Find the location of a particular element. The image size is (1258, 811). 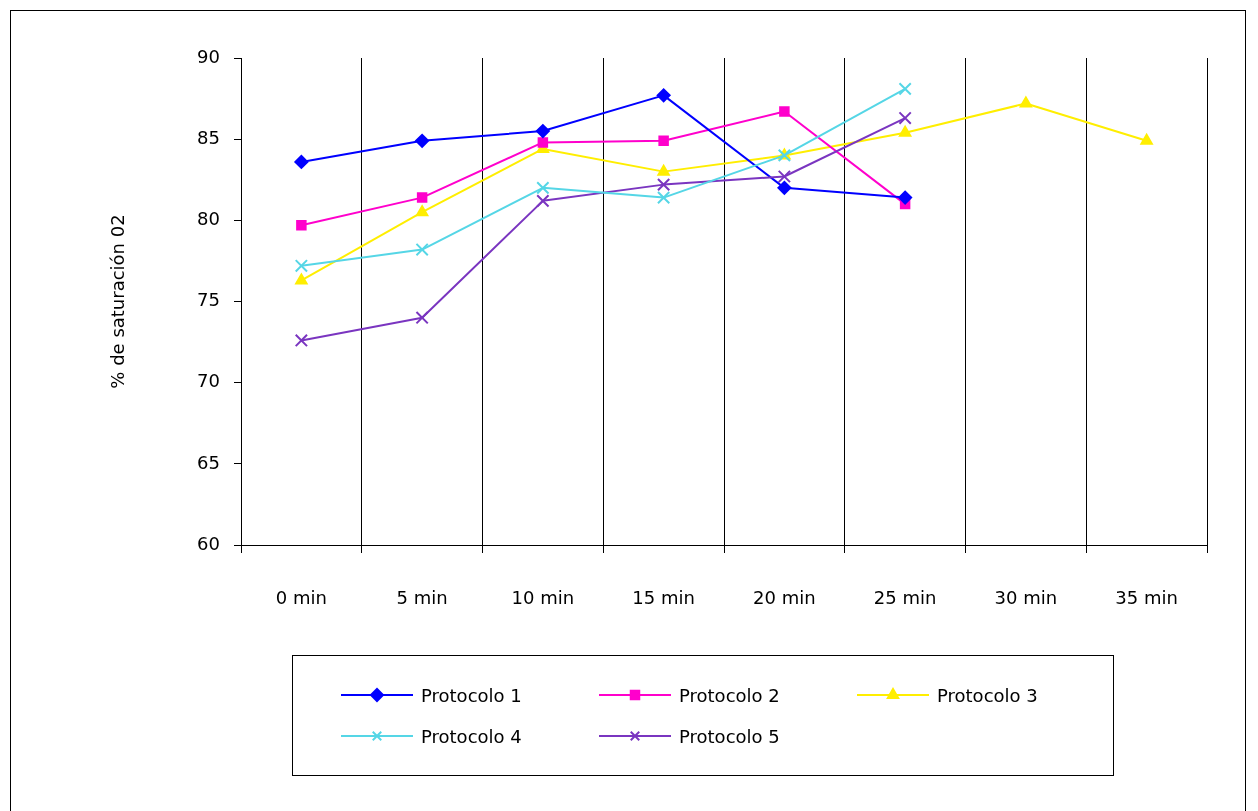

y-tick-label: 90 is located at coordinates (208, 56).